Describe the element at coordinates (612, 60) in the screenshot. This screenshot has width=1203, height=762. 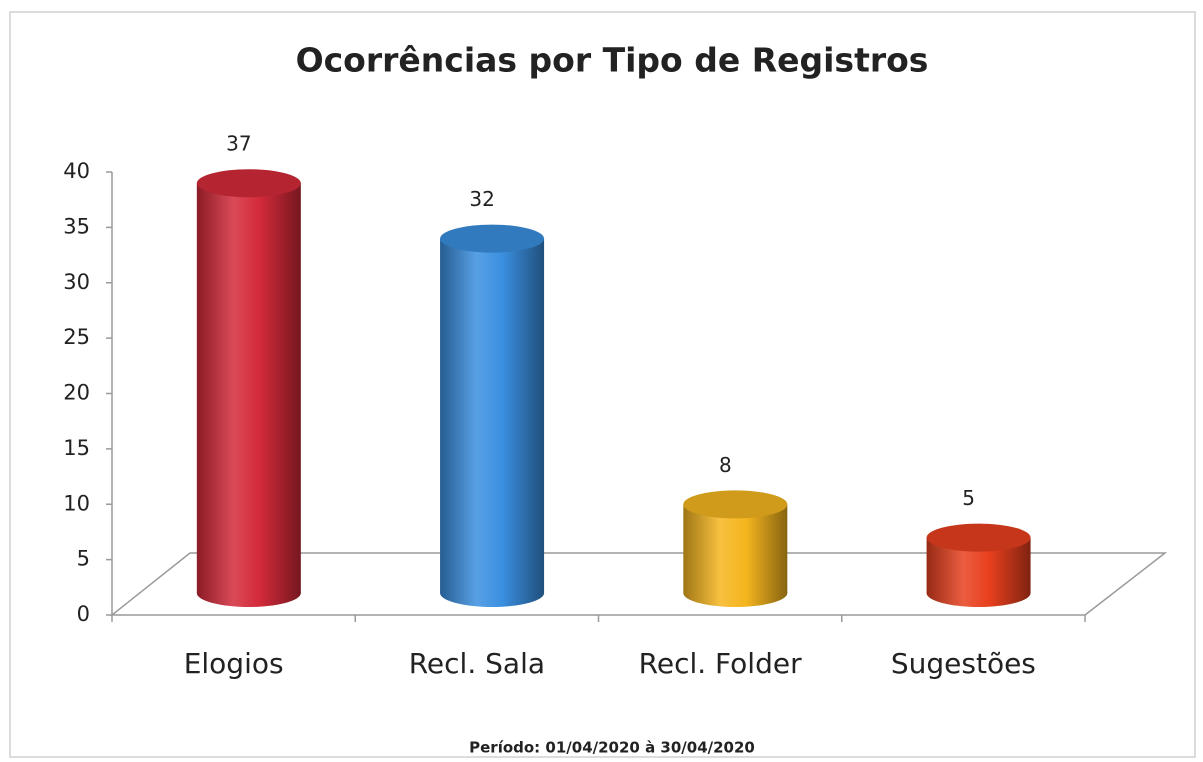
I see `chart-title: Ocorrências por Tipo de Registros` at that location.